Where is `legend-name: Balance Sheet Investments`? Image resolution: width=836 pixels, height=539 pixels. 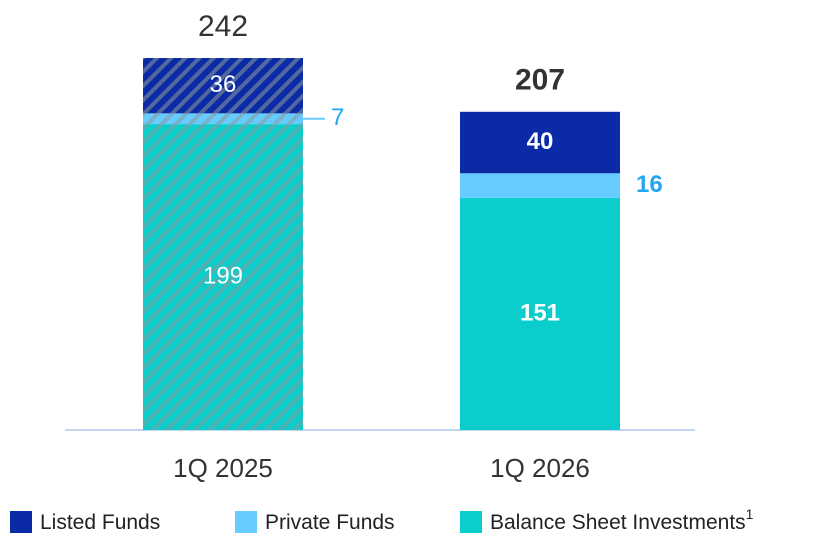 legend-name: Balance Sheet Investments is located at coordinates (618, 522).